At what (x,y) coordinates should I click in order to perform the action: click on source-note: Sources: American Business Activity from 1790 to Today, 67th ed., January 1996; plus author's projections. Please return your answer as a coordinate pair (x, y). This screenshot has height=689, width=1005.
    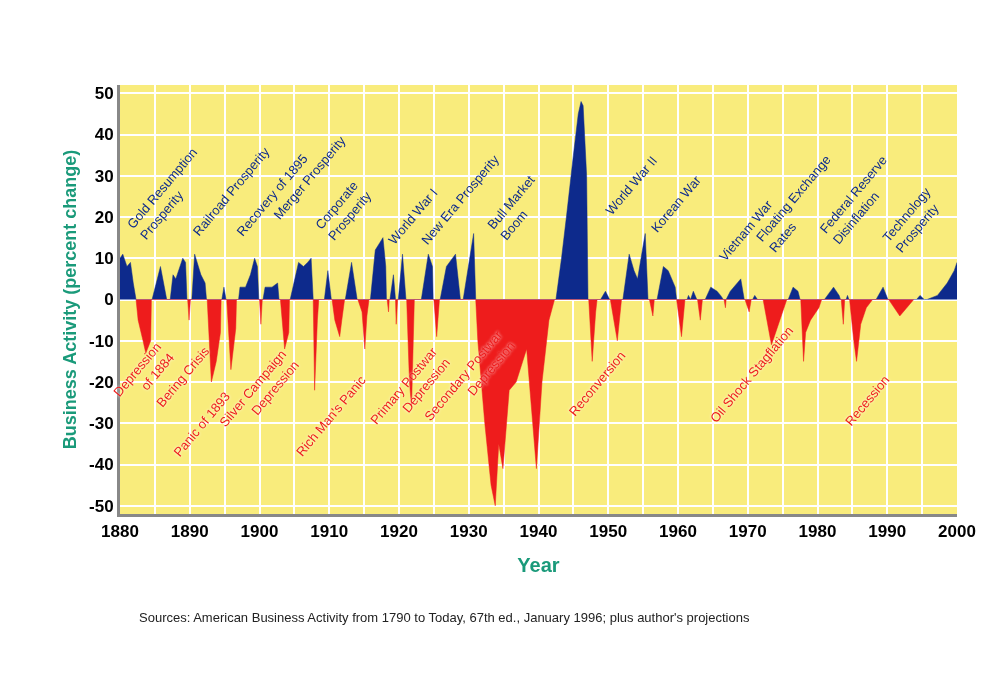
    Looking at the image, I should click on (444, 617).